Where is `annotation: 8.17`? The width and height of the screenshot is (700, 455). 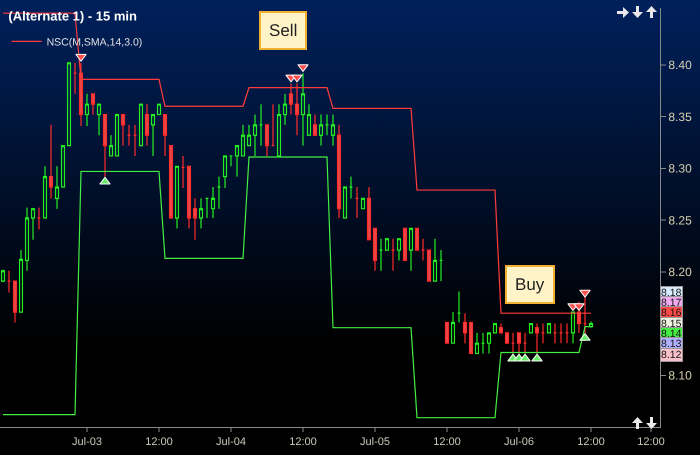 annotation: 8.17 is located at coordinates (671, 303).